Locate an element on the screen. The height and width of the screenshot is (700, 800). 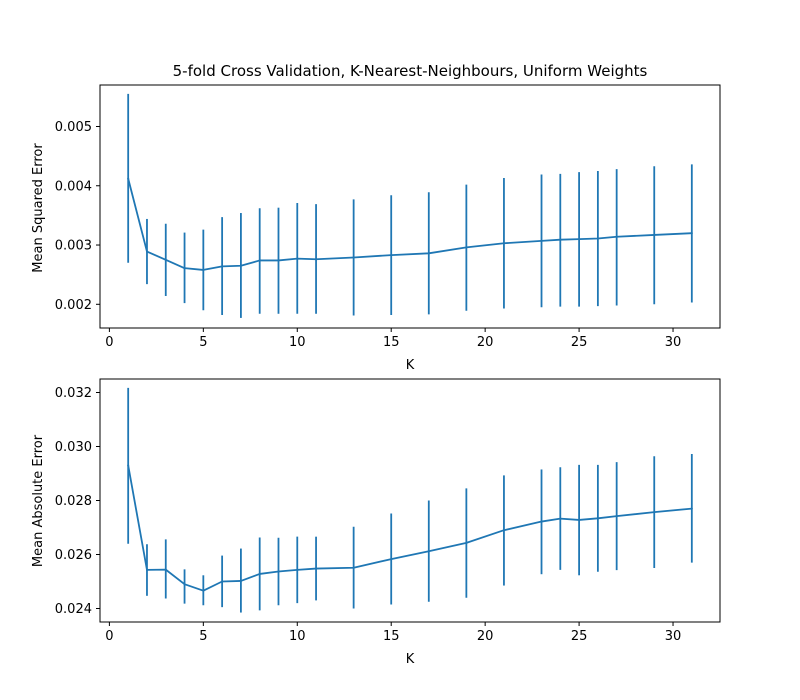
mse-yaxis-label: Mean Squared Error is located at coordinates (38, 208).